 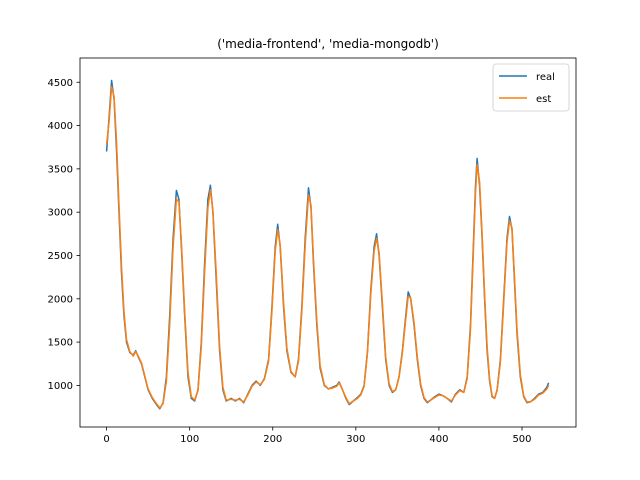 I want to click on legend: real est, so click(x=531, y=87).